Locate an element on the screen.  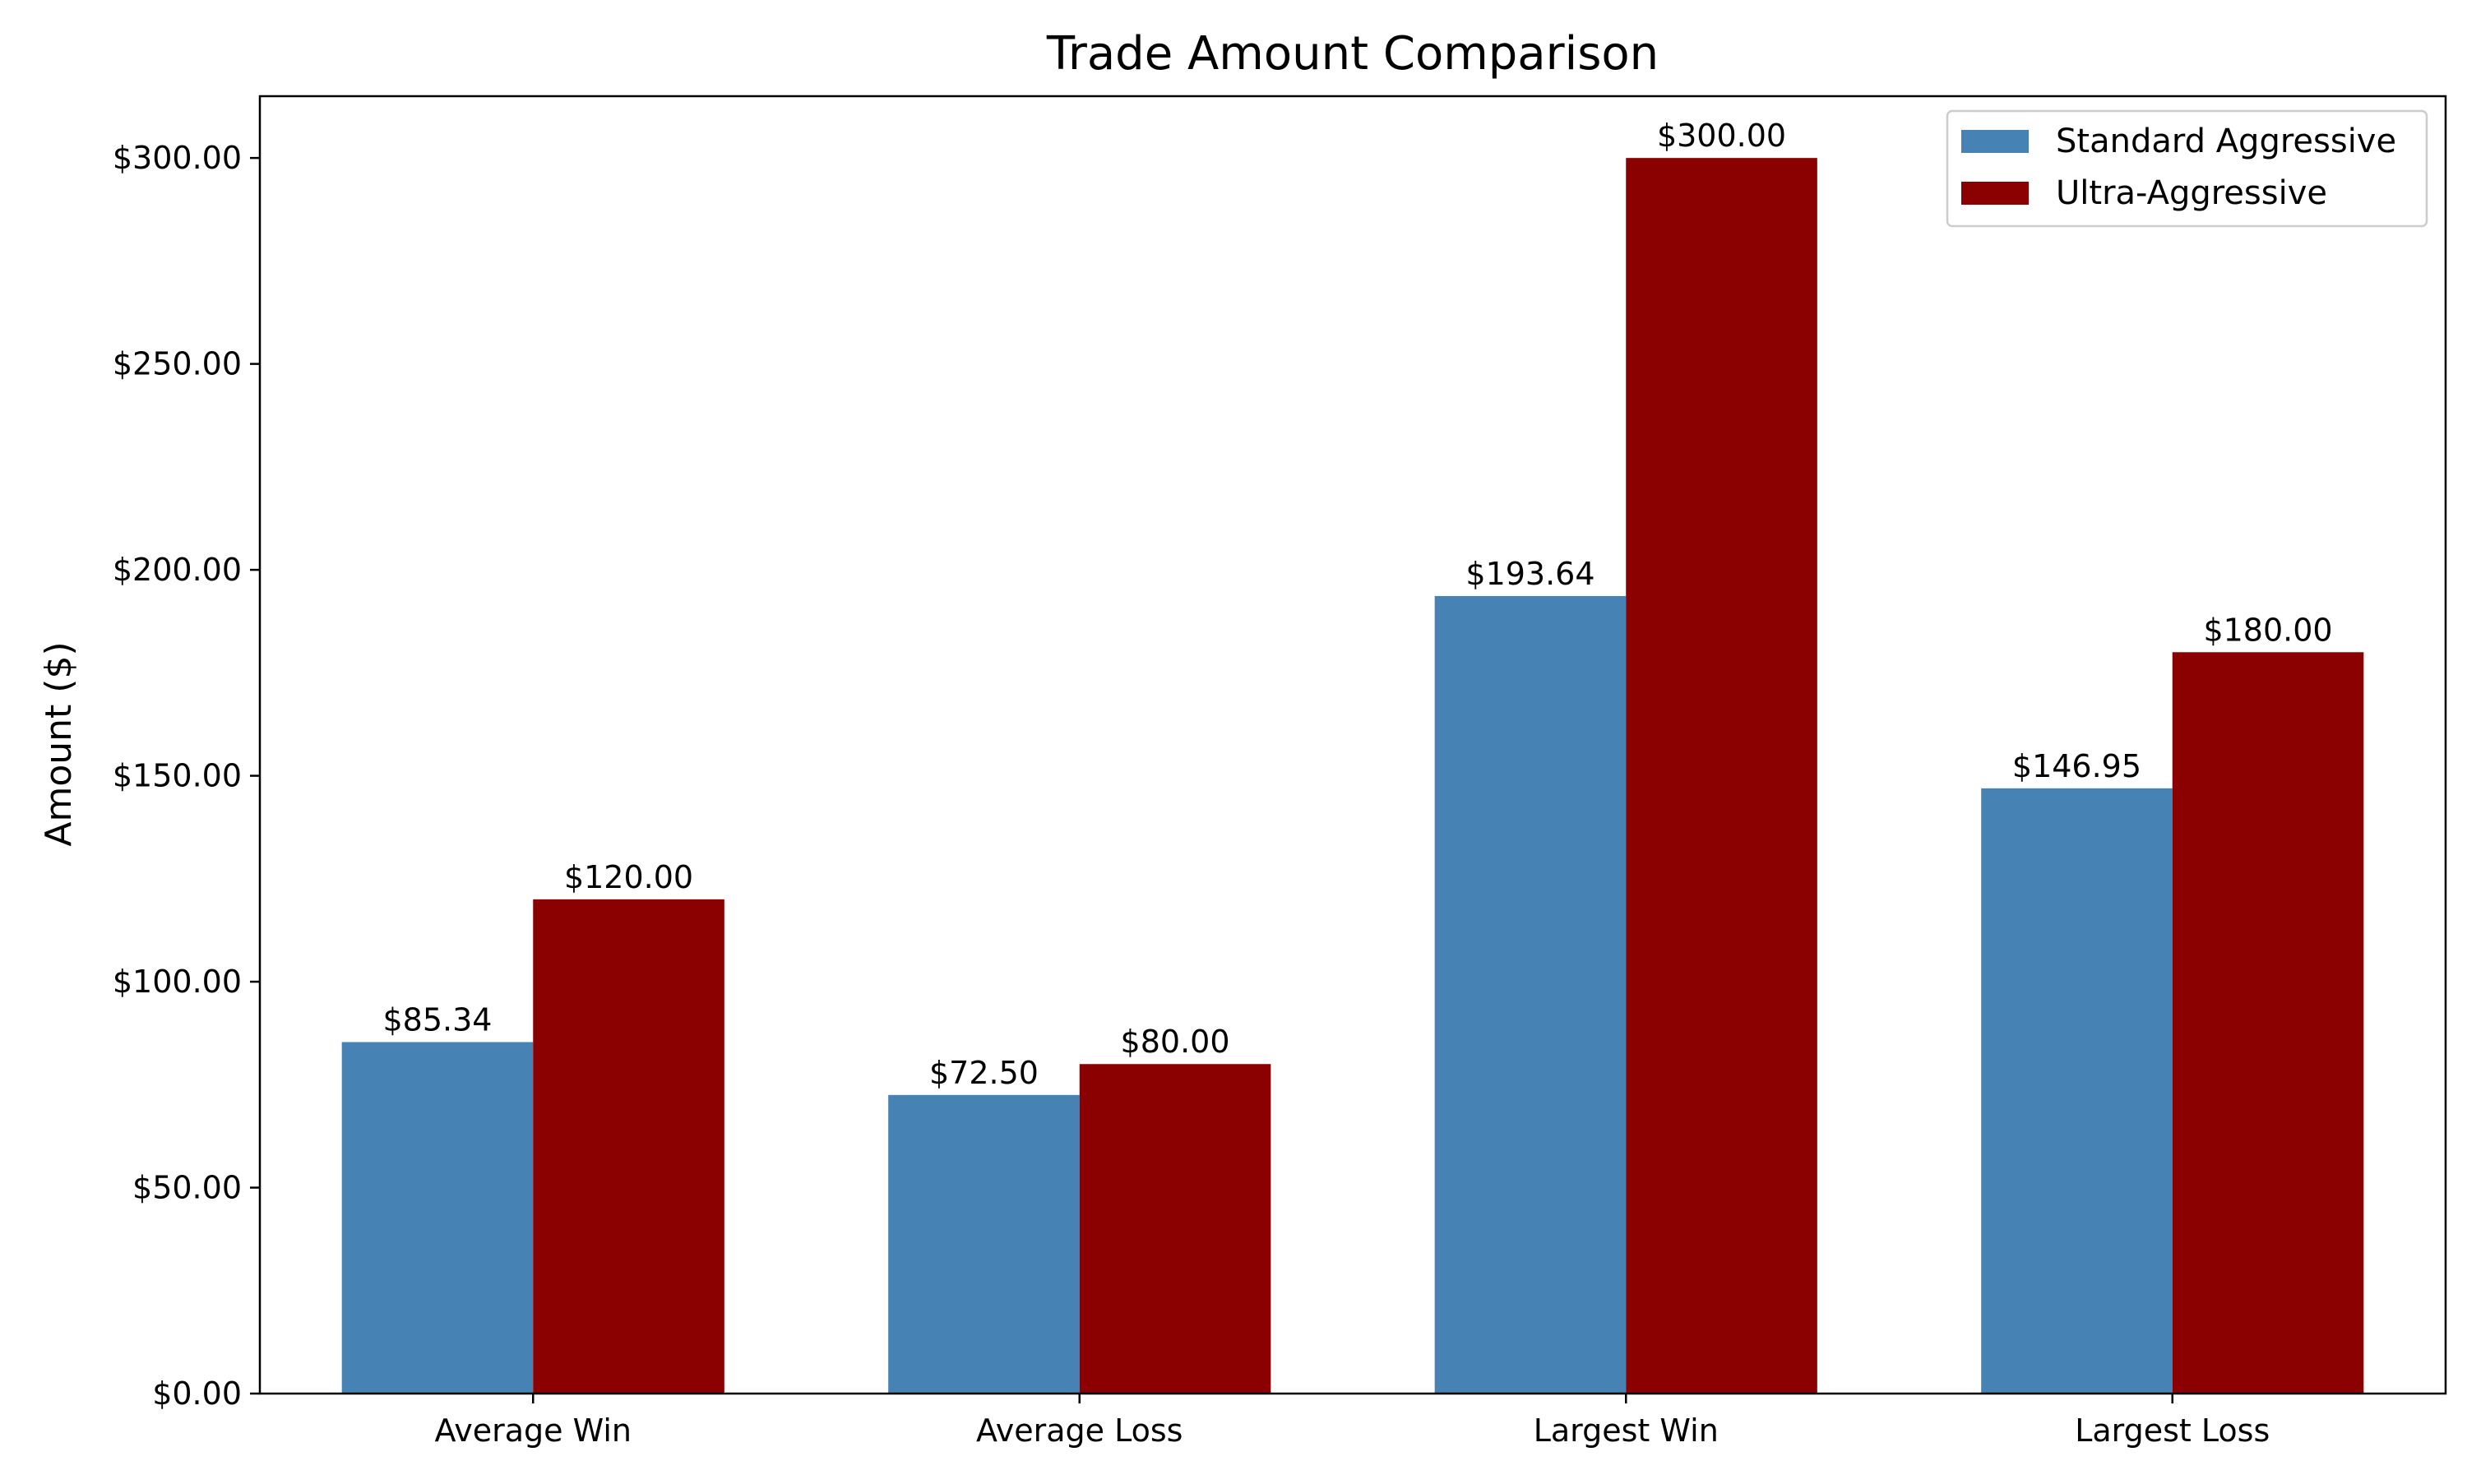
bar-value-label: $300.00 is located at coordinates (1722, 136).